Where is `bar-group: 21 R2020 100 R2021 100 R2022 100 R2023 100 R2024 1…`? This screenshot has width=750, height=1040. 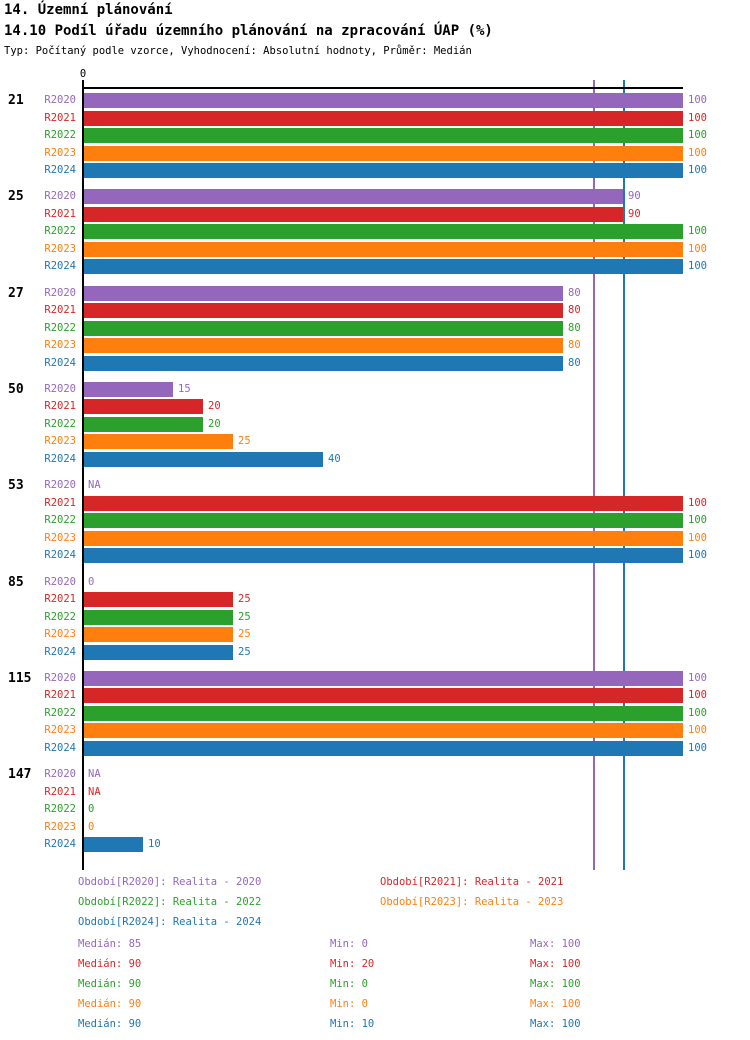 bar-group: 21 R2020 100 R2021 100 R2022 100 R2023 100 R2024 1… is located at coordinates (375, 135).